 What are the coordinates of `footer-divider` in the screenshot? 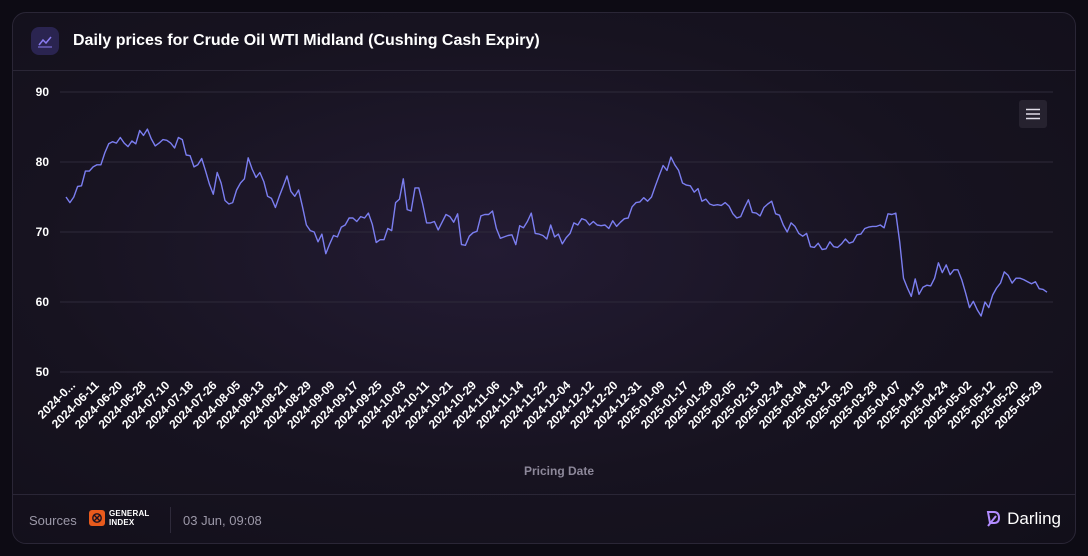 It's located at (170, 520).